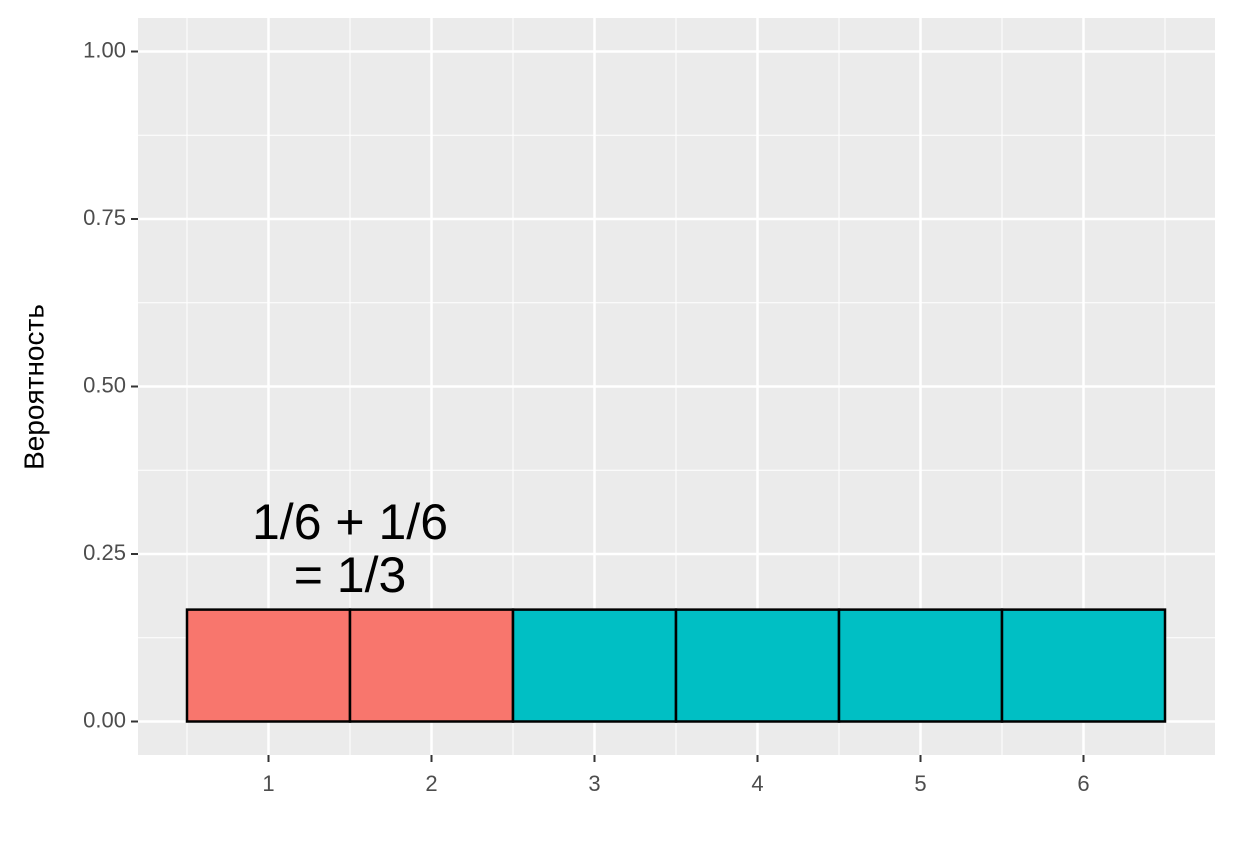 The width and height of the screenshot is (1234, 864). I want to click on annotation: 1/6 + 1/6, so click(350, 522).